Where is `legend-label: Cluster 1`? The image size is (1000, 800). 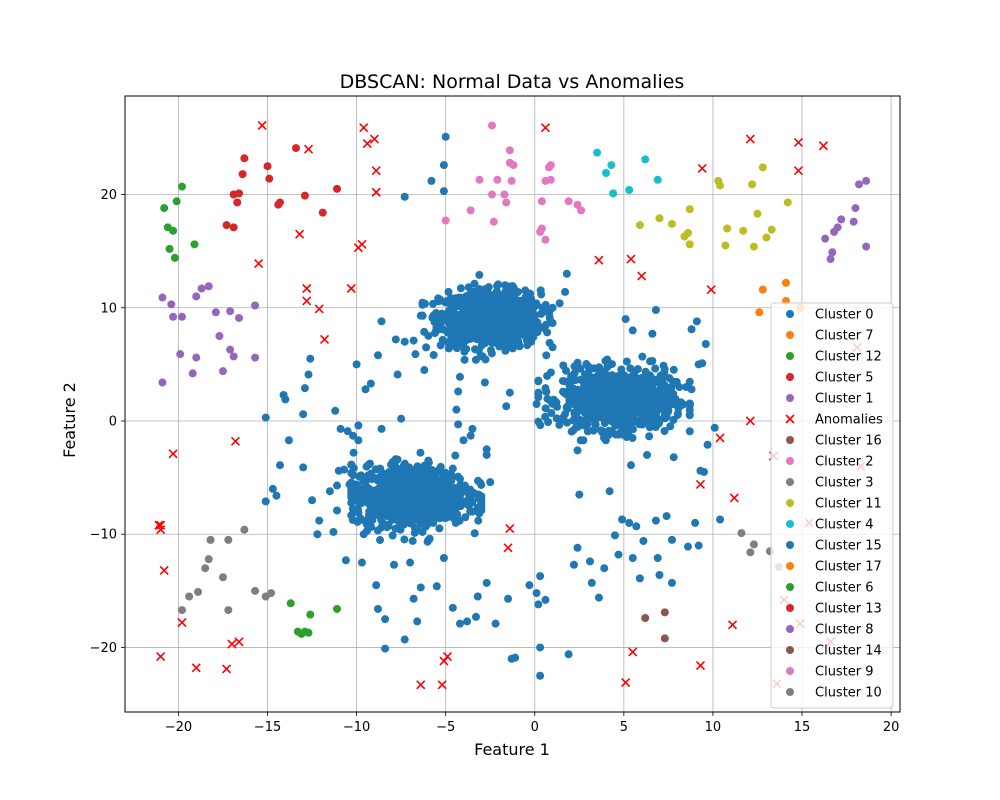 legend-label: Cluster 1 is located at coordinates (844, 399).